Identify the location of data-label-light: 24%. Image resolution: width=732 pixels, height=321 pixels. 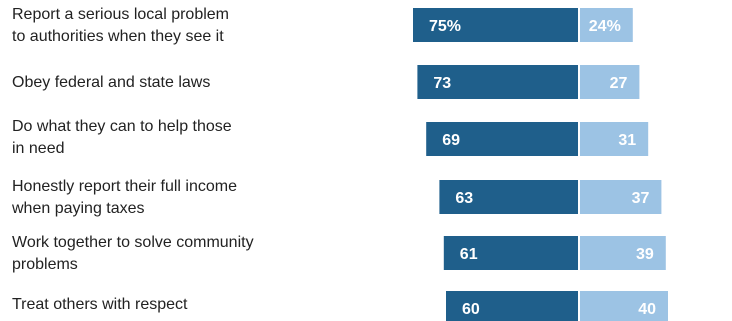
(605, 26).